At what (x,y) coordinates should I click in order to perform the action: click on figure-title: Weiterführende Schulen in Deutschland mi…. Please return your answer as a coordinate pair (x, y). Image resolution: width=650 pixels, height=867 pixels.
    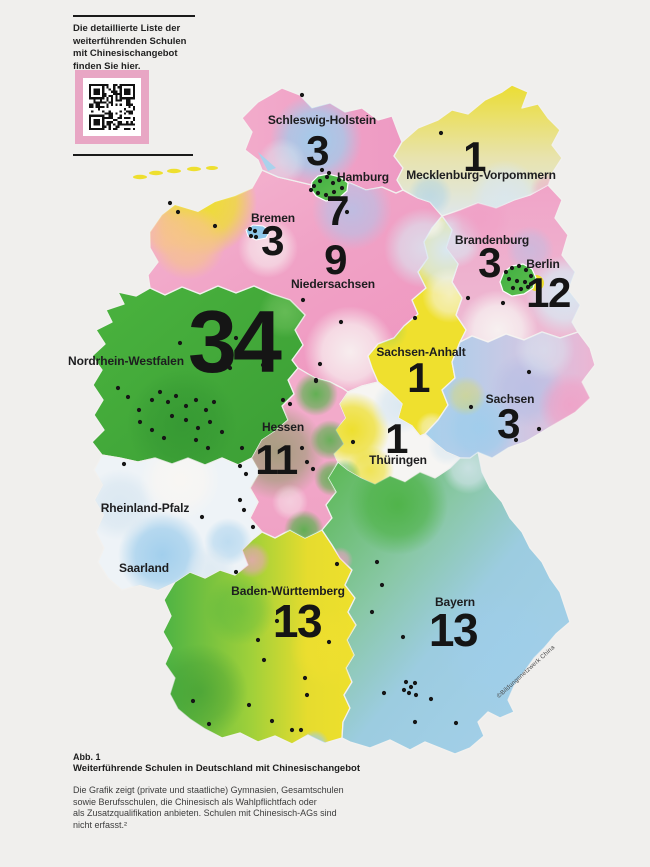
    Looking at the image, I should click on (216, 768).